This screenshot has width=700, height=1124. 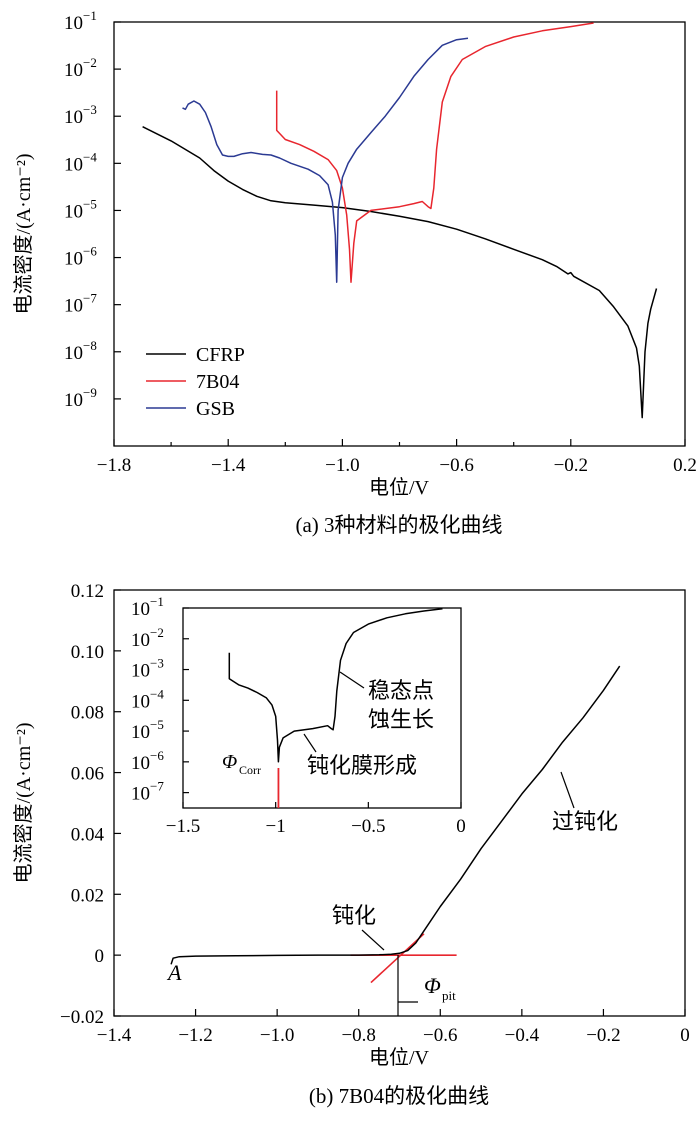 I want to click on inset-x-tick-label: −1, so click(x=276, y=826).